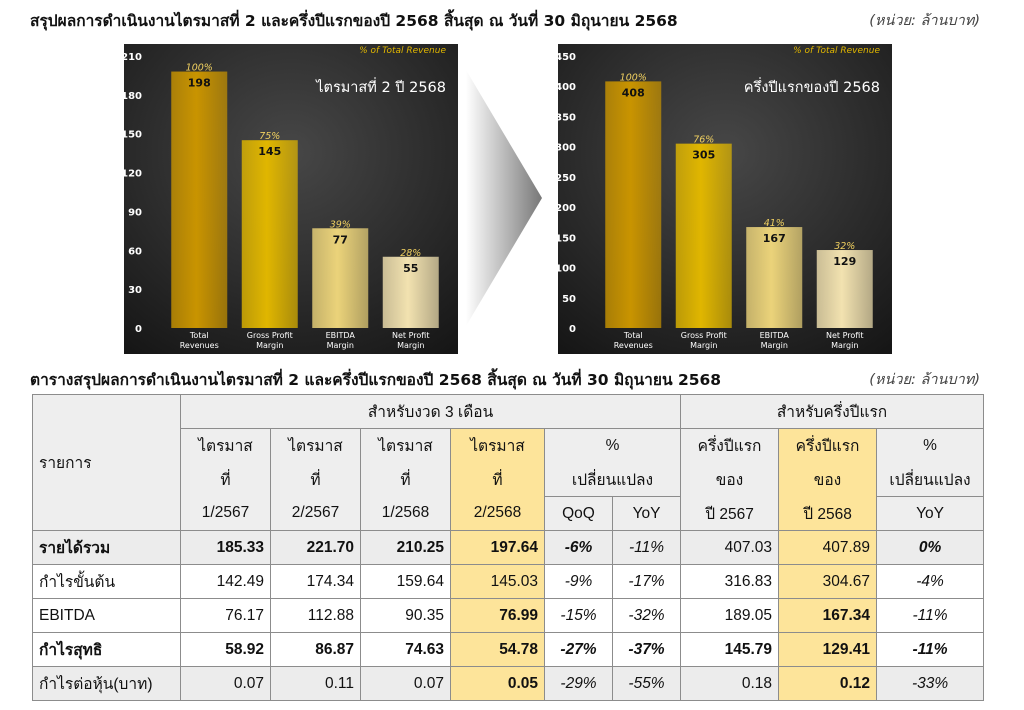 This screenshot has width=1024, height=710. What do you see at coordinates (646, 513) in the screenshot?
I see `col-yoy: YoY` at bounding box center [646, 513].